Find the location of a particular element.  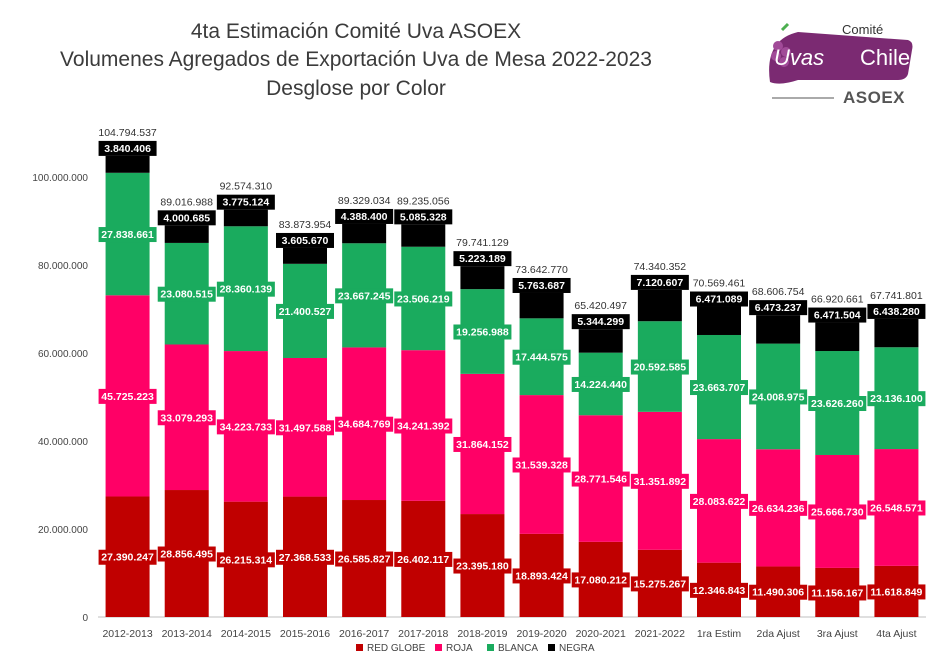

data-label: 12.346.843 is located at coordinates (719, 591).